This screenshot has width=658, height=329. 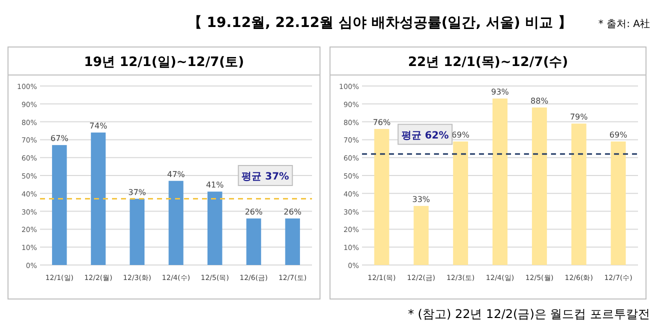 I want to click on text: * 출처: A社, so click(x=624, y=24).